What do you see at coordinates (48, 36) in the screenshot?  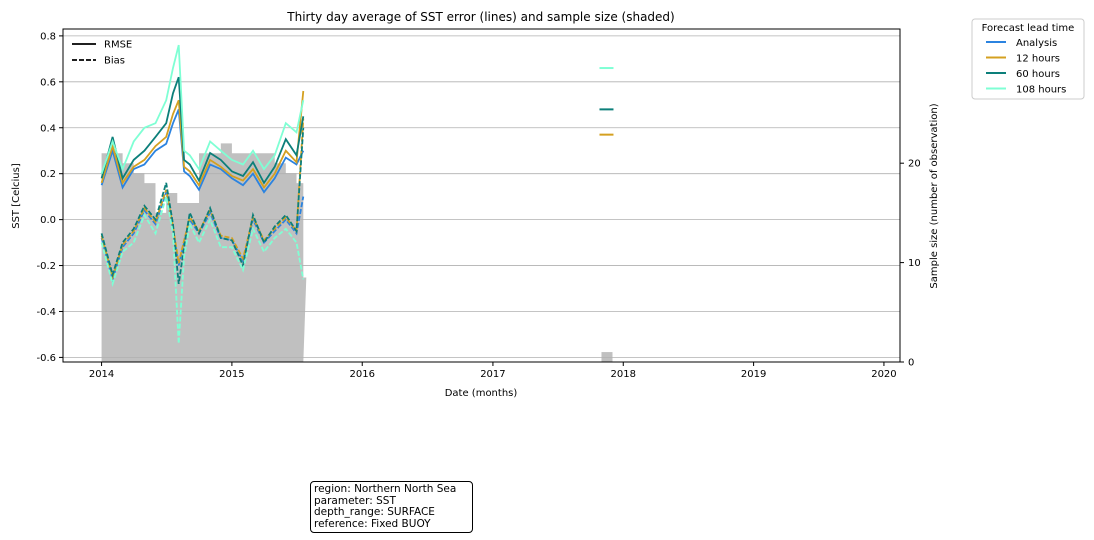 I see `y-tick-label: 0.8` at bounding box center [48, 36].